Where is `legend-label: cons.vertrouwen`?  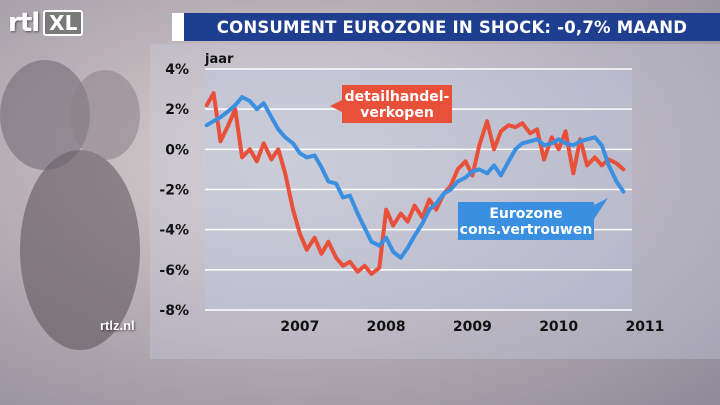 legend-label: cons.vertrouwen is located at coordinates (526, 230).